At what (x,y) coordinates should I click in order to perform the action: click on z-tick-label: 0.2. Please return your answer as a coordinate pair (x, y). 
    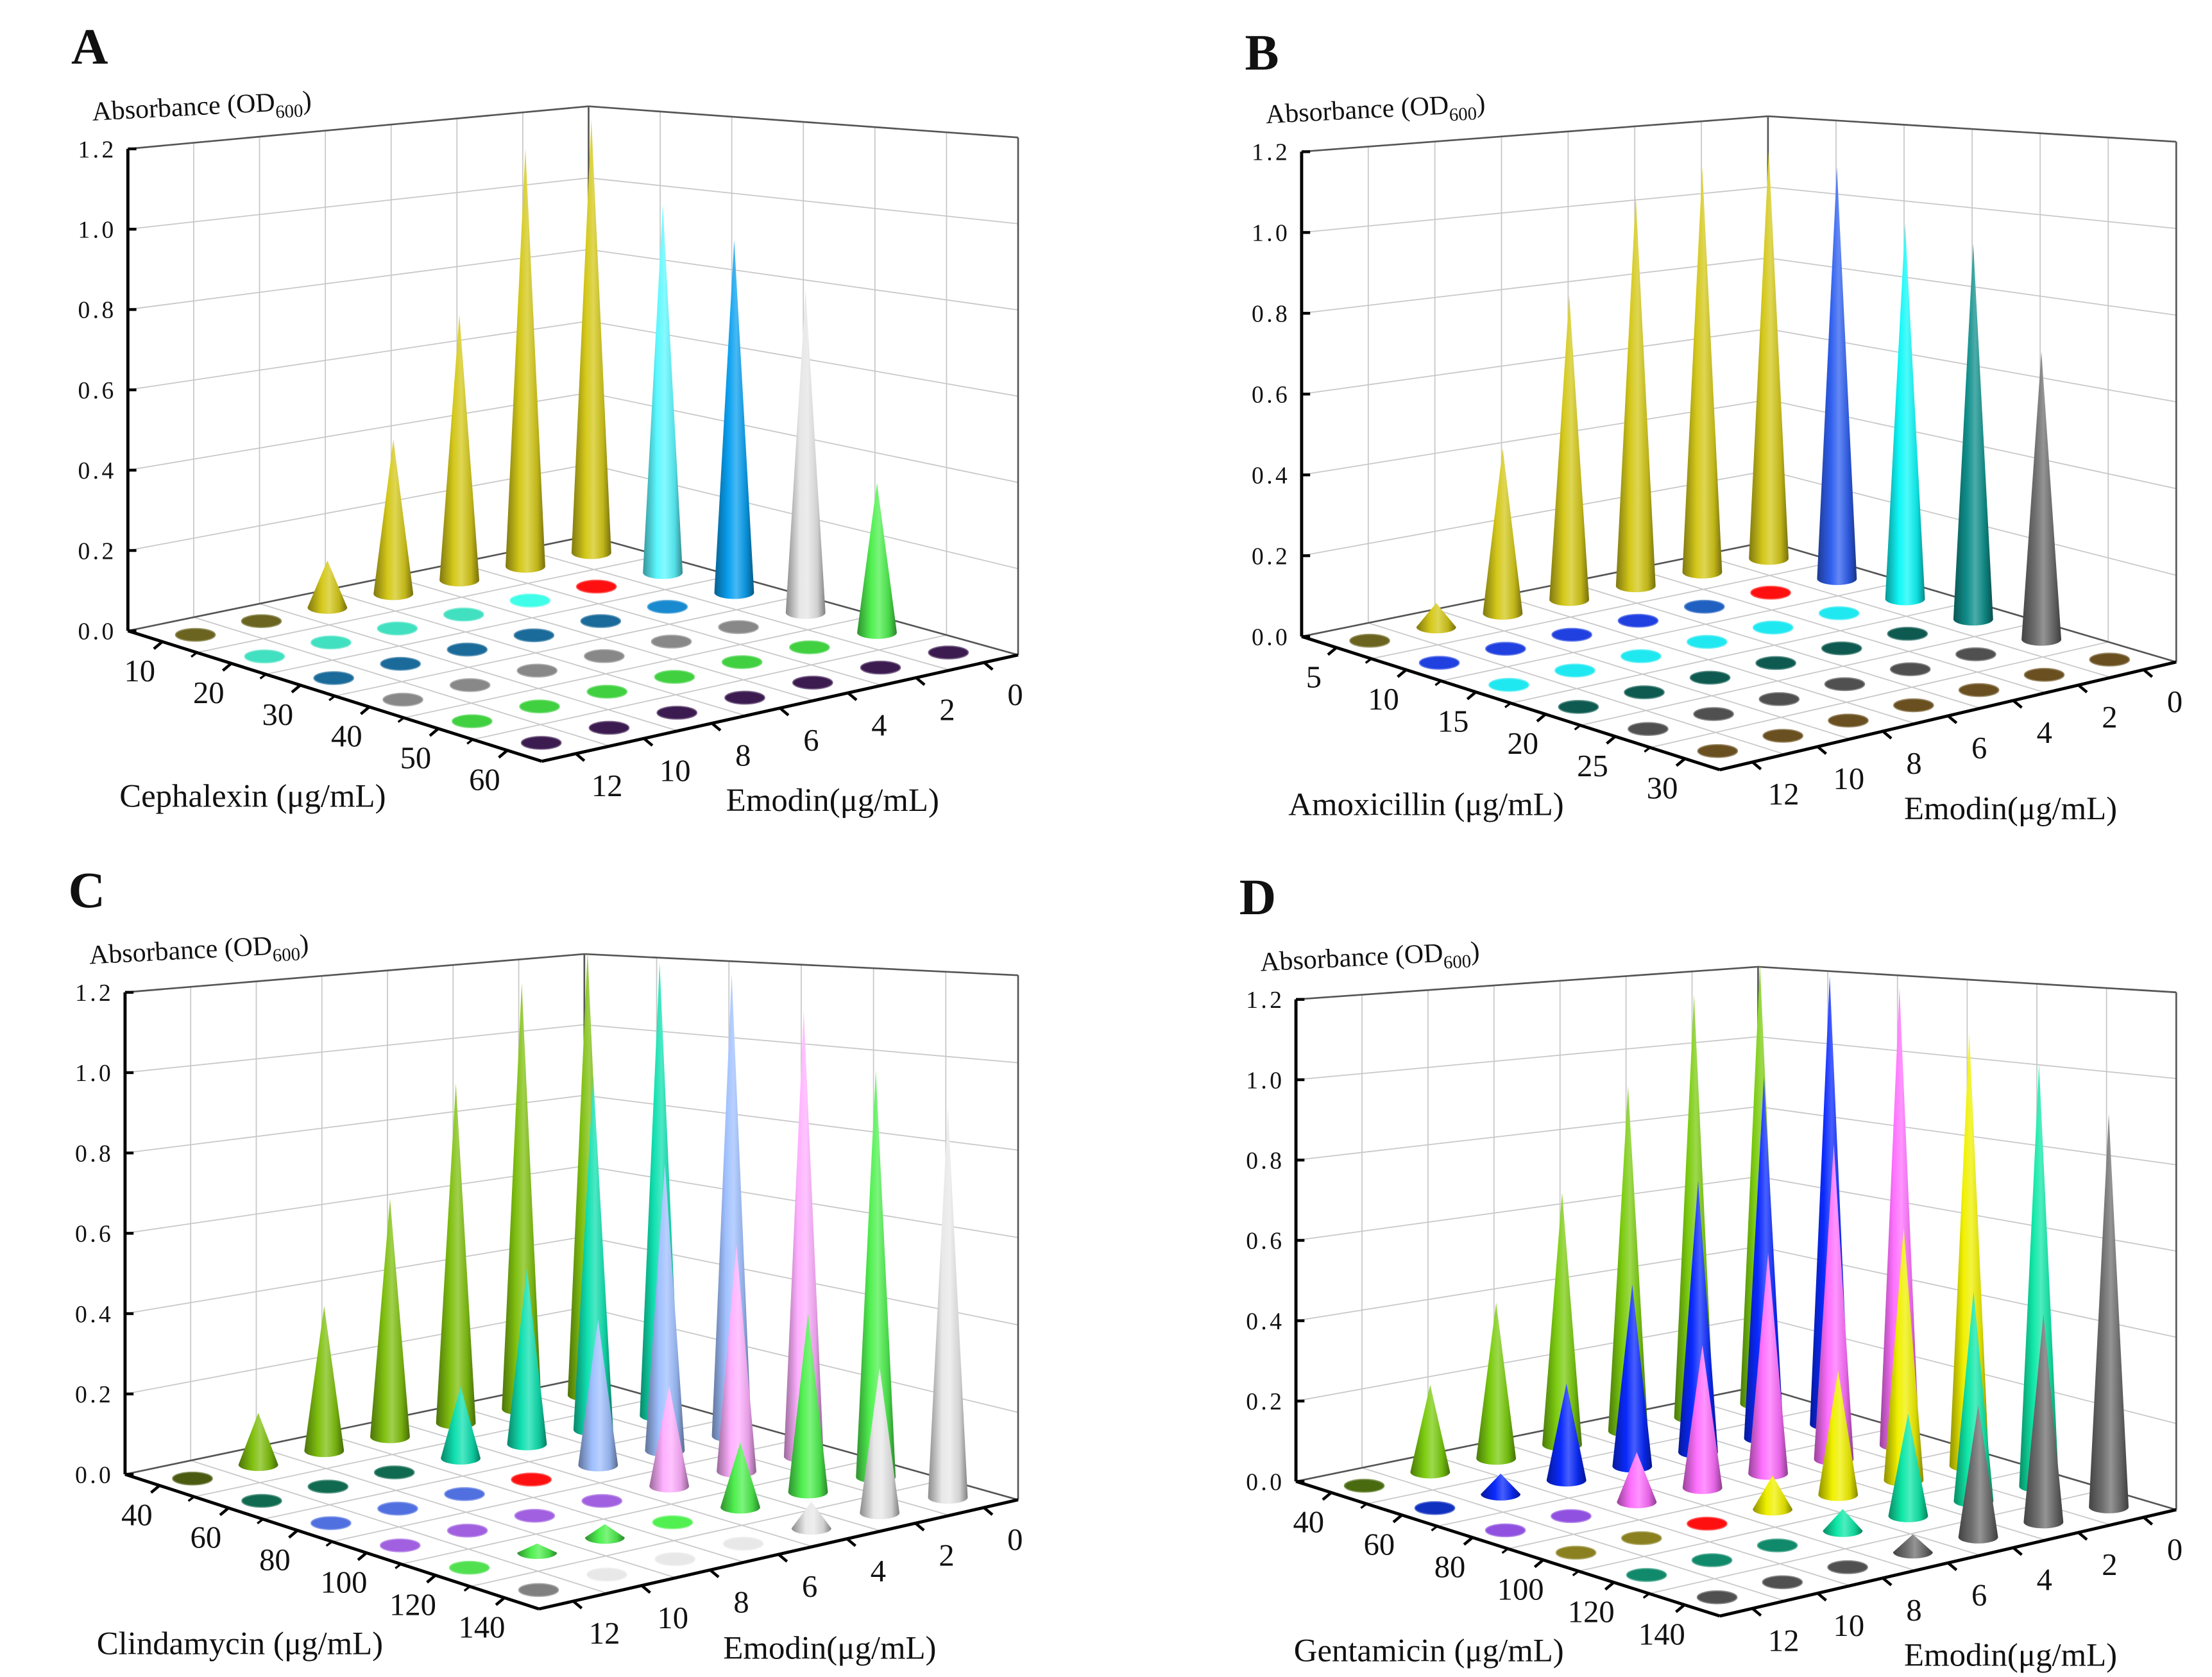
    Looking at the image, I should click on (1271, 556).